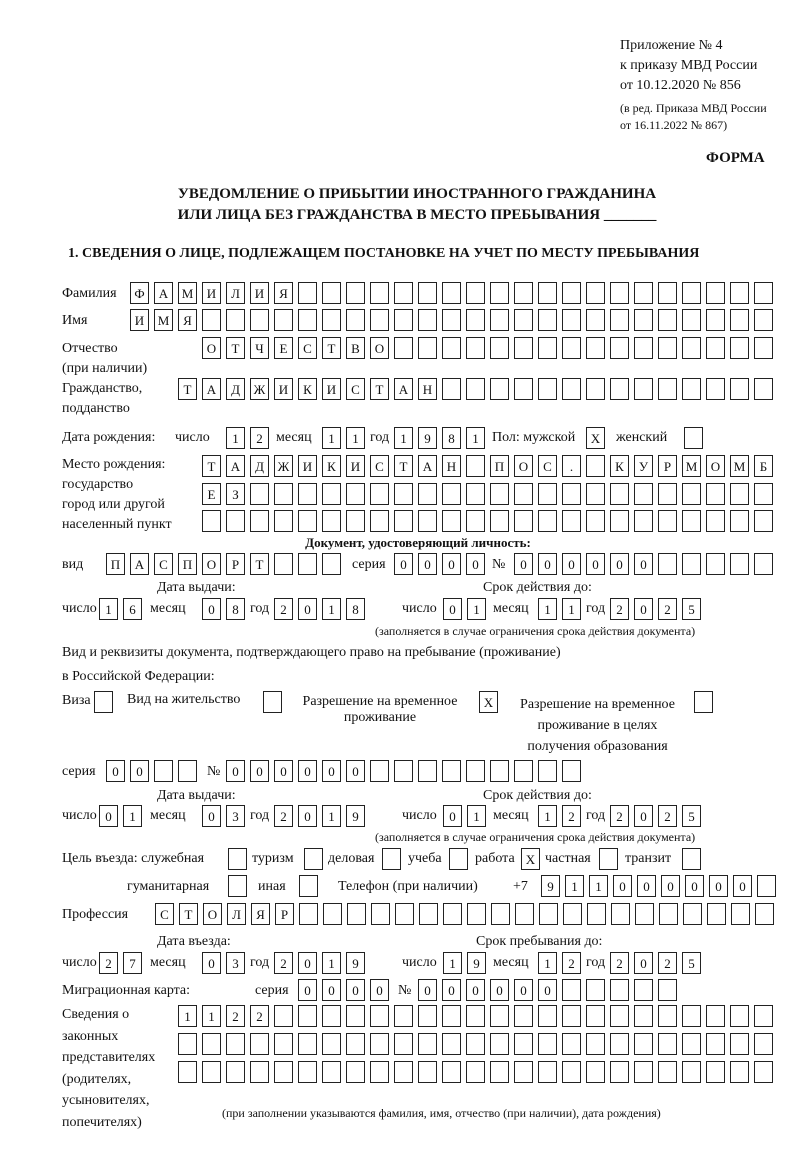 Image resolution: width=800 pixels, height=1163 pixels. Describe the element at coordinates (691, 816) in the screenshot. I see `input-cell: 5` at that location.